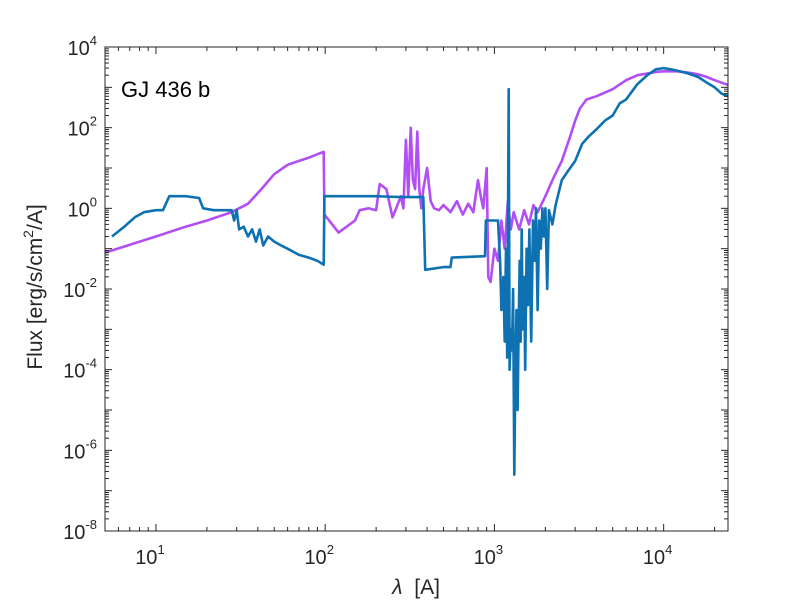 This screenshot has width=806, height=604. I want to click on planet-annotation: GJ 436 b, so click(165, 89).